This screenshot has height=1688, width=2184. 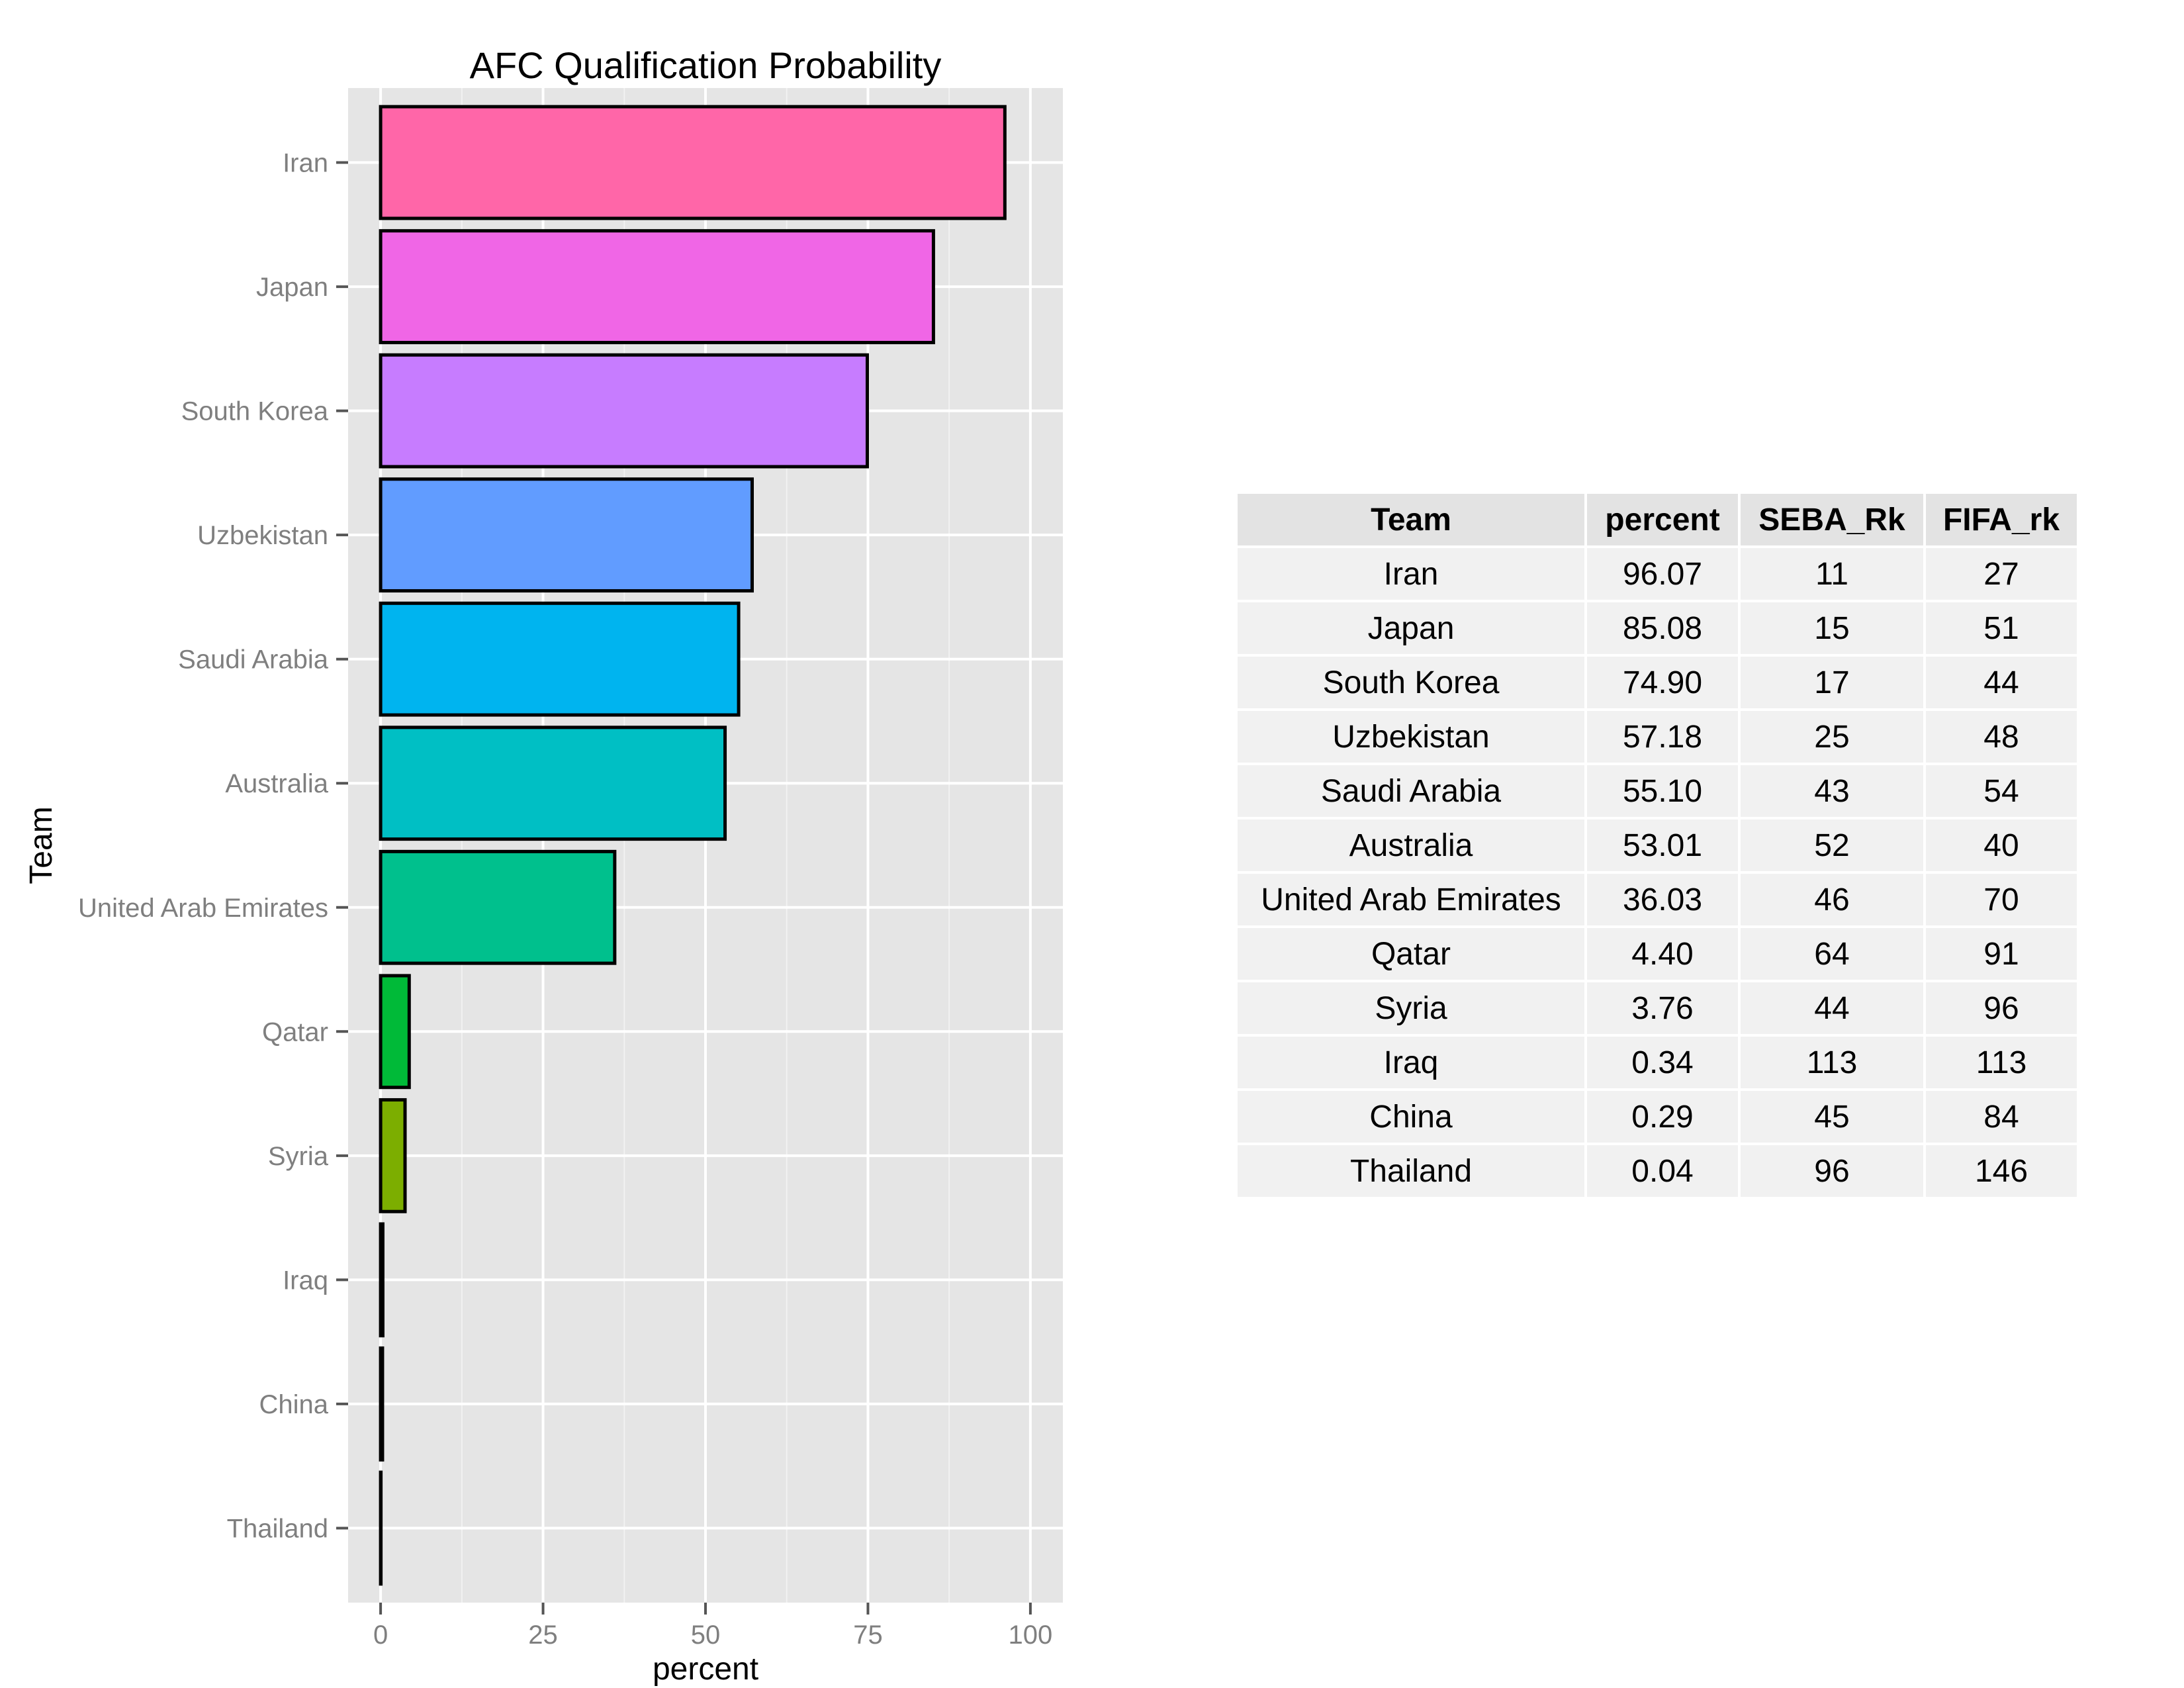 What do you see at coordinates (1411, 737) in the screenshot?
I see `cell-team: Uzbekistan` at bounding box center [1411, 737].